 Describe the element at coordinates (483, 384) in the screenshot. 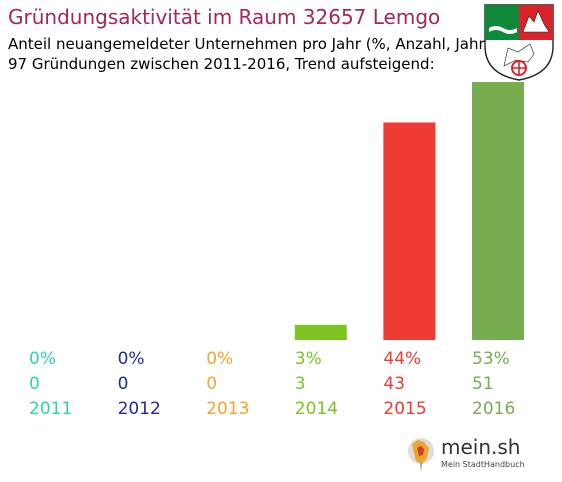

I see `count-label-2016: 51` at that location.